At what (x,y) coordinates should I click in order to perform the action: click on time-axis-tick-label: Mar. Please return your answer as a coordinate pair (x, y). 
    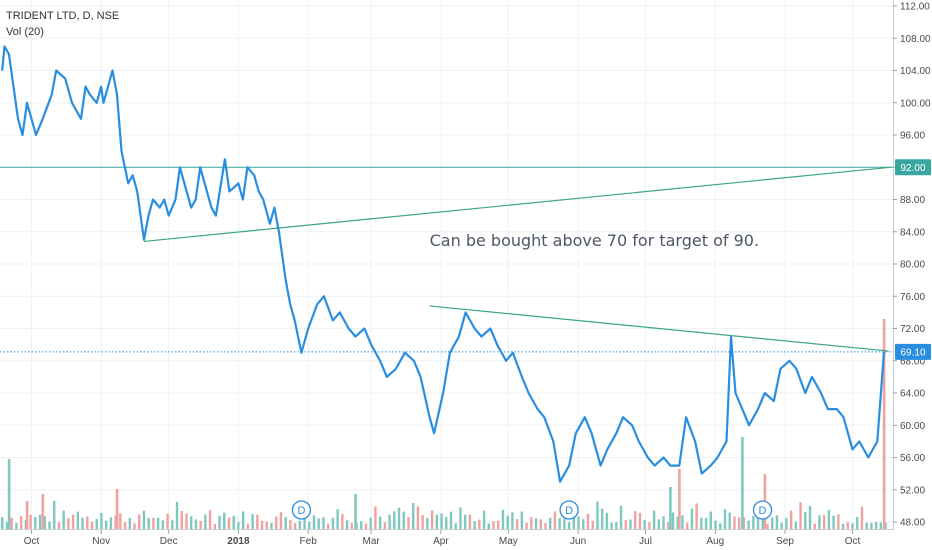
    Looking at the image, I should click on (372, 541).